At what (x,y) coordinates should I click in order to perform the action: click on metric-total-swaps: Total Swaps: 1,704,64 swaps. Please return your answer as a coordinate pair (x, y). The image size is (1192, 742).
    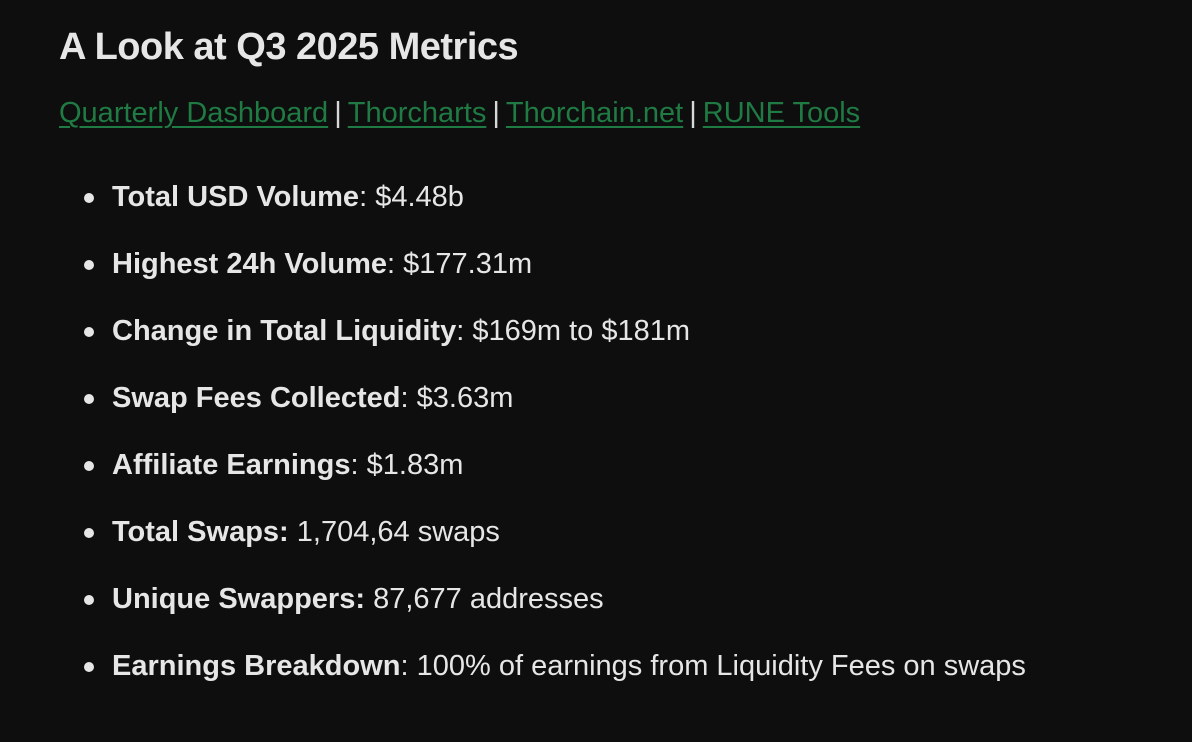
    Looking at the image, I should click on (625, 545).